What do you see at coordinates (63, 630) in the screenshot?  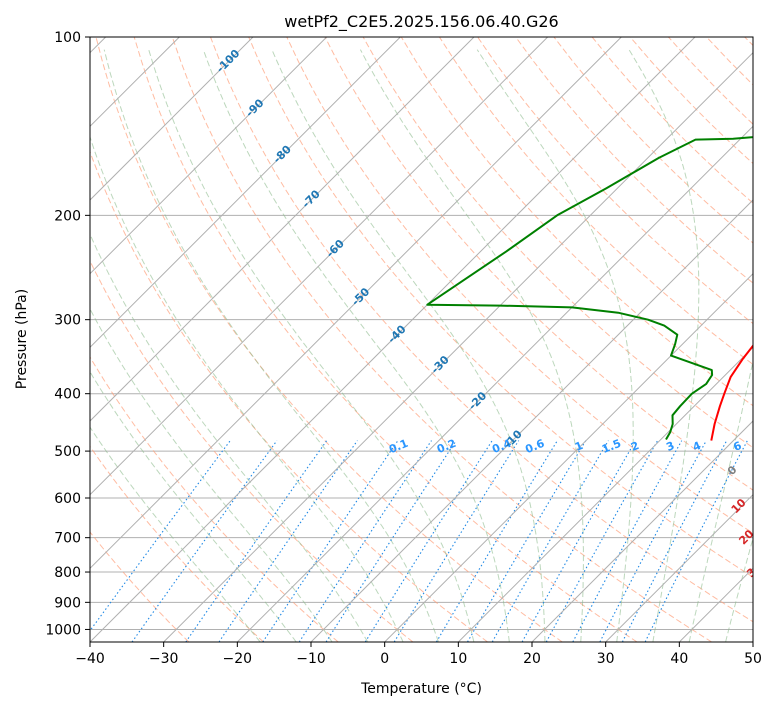 I see `y-tick-label: 1000` at bounding box center [63, 630].